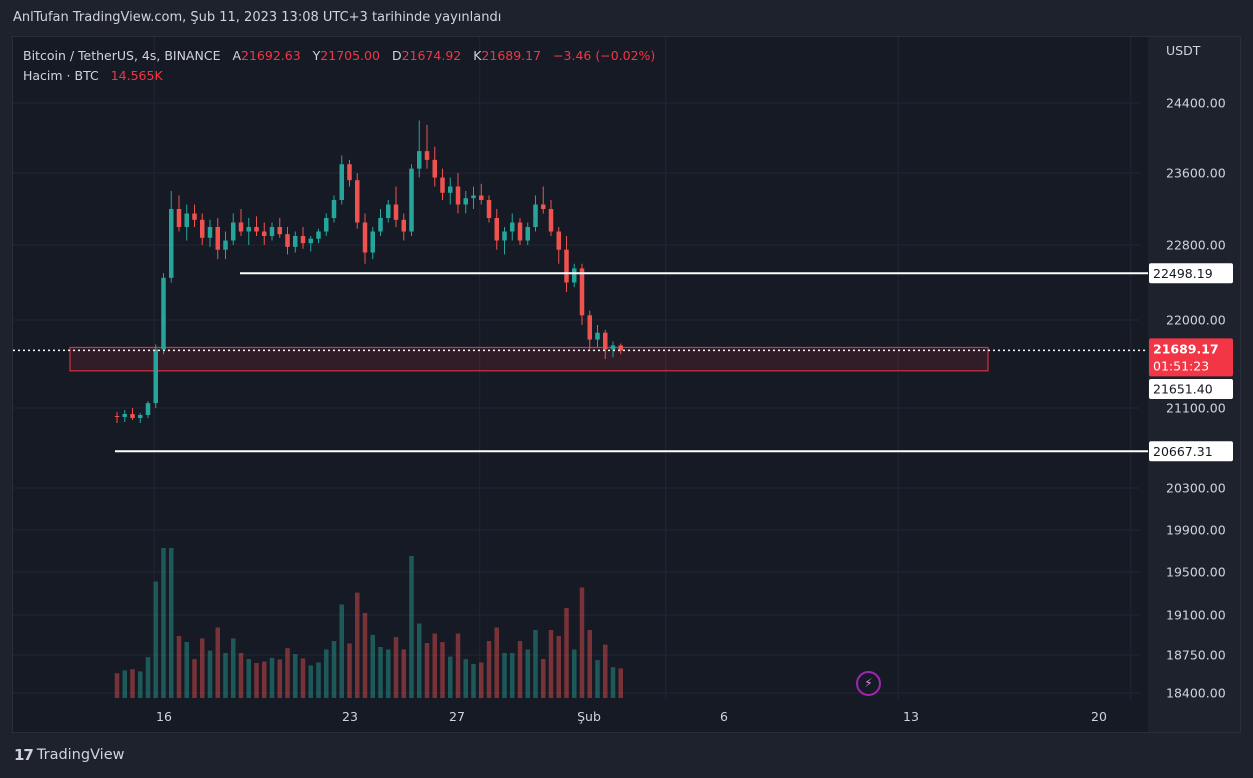 This screenshot has width=1253, height=778. Describe the element at coordinates (164, 716) in the screenshot. I see `time-tick-label: 16` at that location.